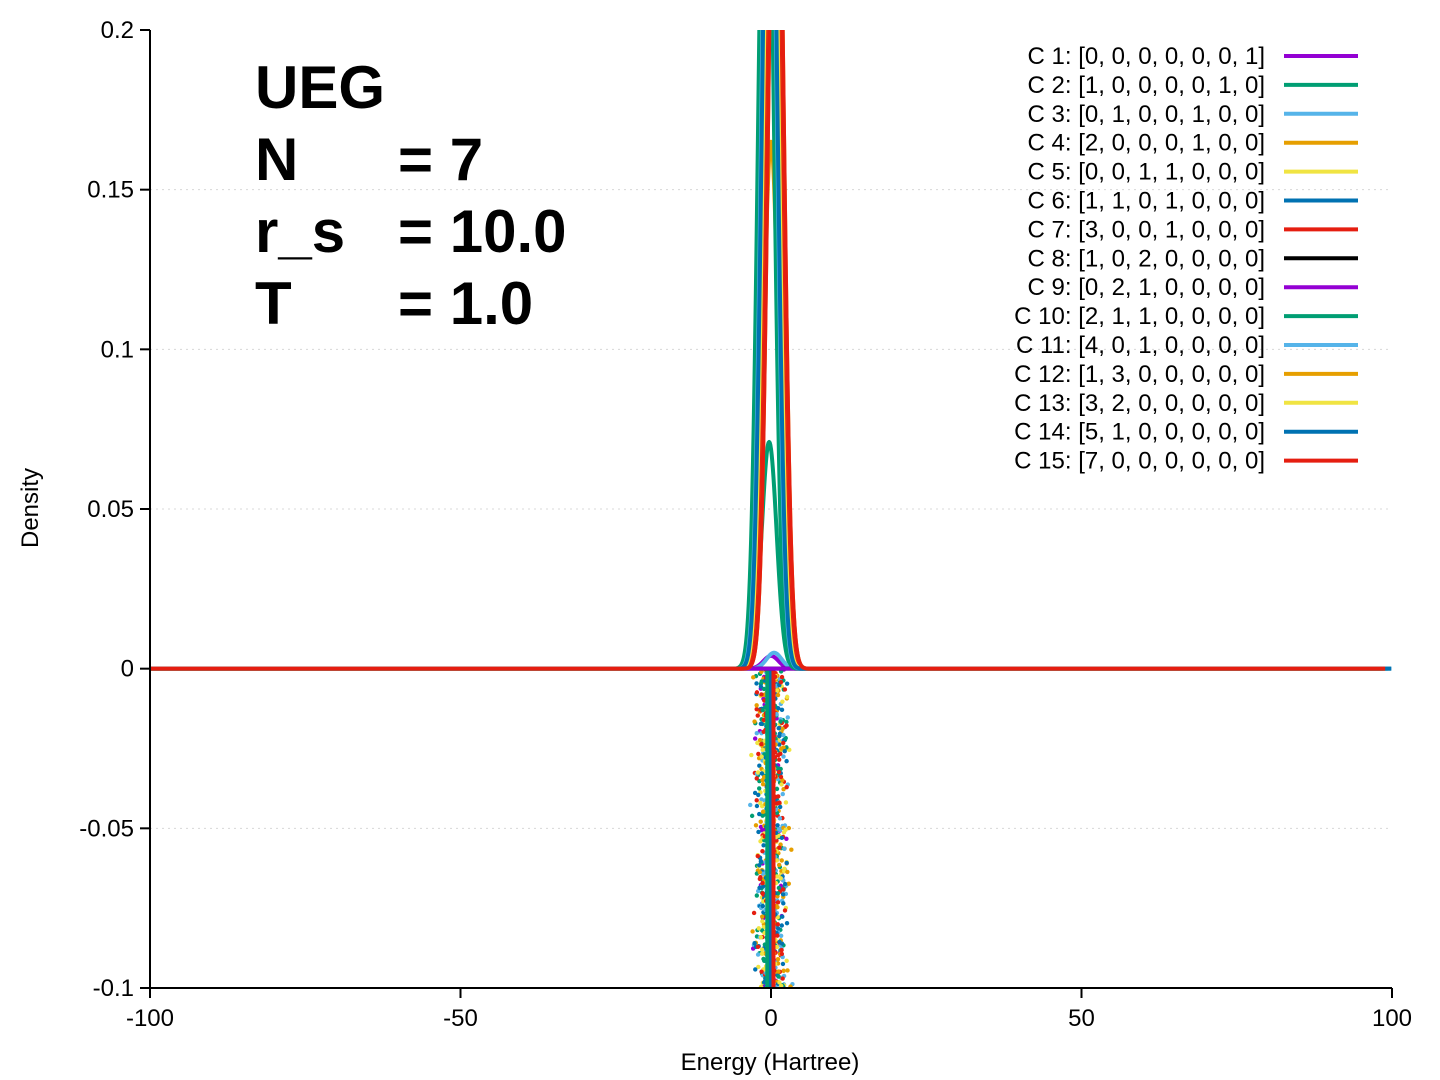 The height and width of the screenshot is (1080, 1440). Describe the element at coordinates (1146, 287) in the screenshot. I see `legend-entry-label: C 9: [0, 2, 1, 0, 0, 0, 0]` at that location.